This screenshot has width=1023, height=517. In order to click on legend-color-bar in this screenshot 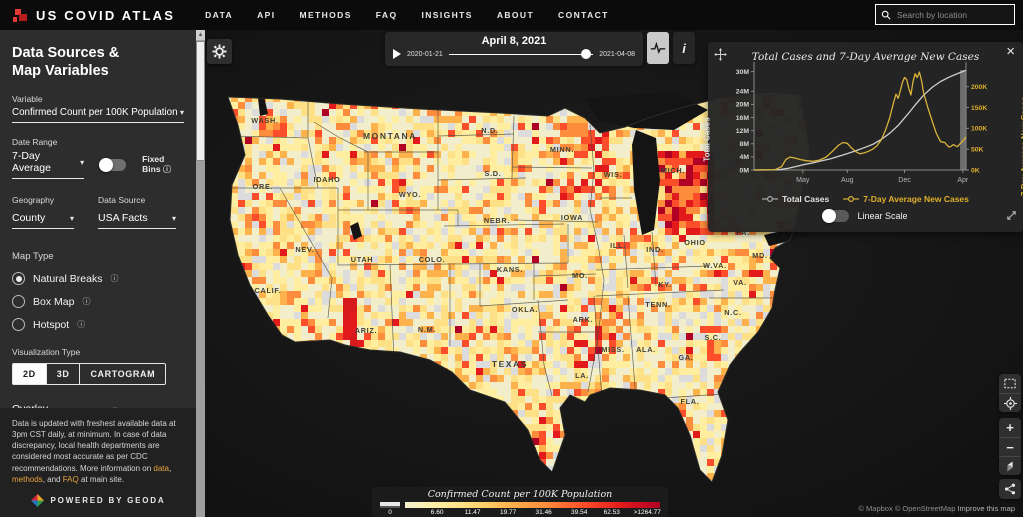, I will do `click(520, 505)`.